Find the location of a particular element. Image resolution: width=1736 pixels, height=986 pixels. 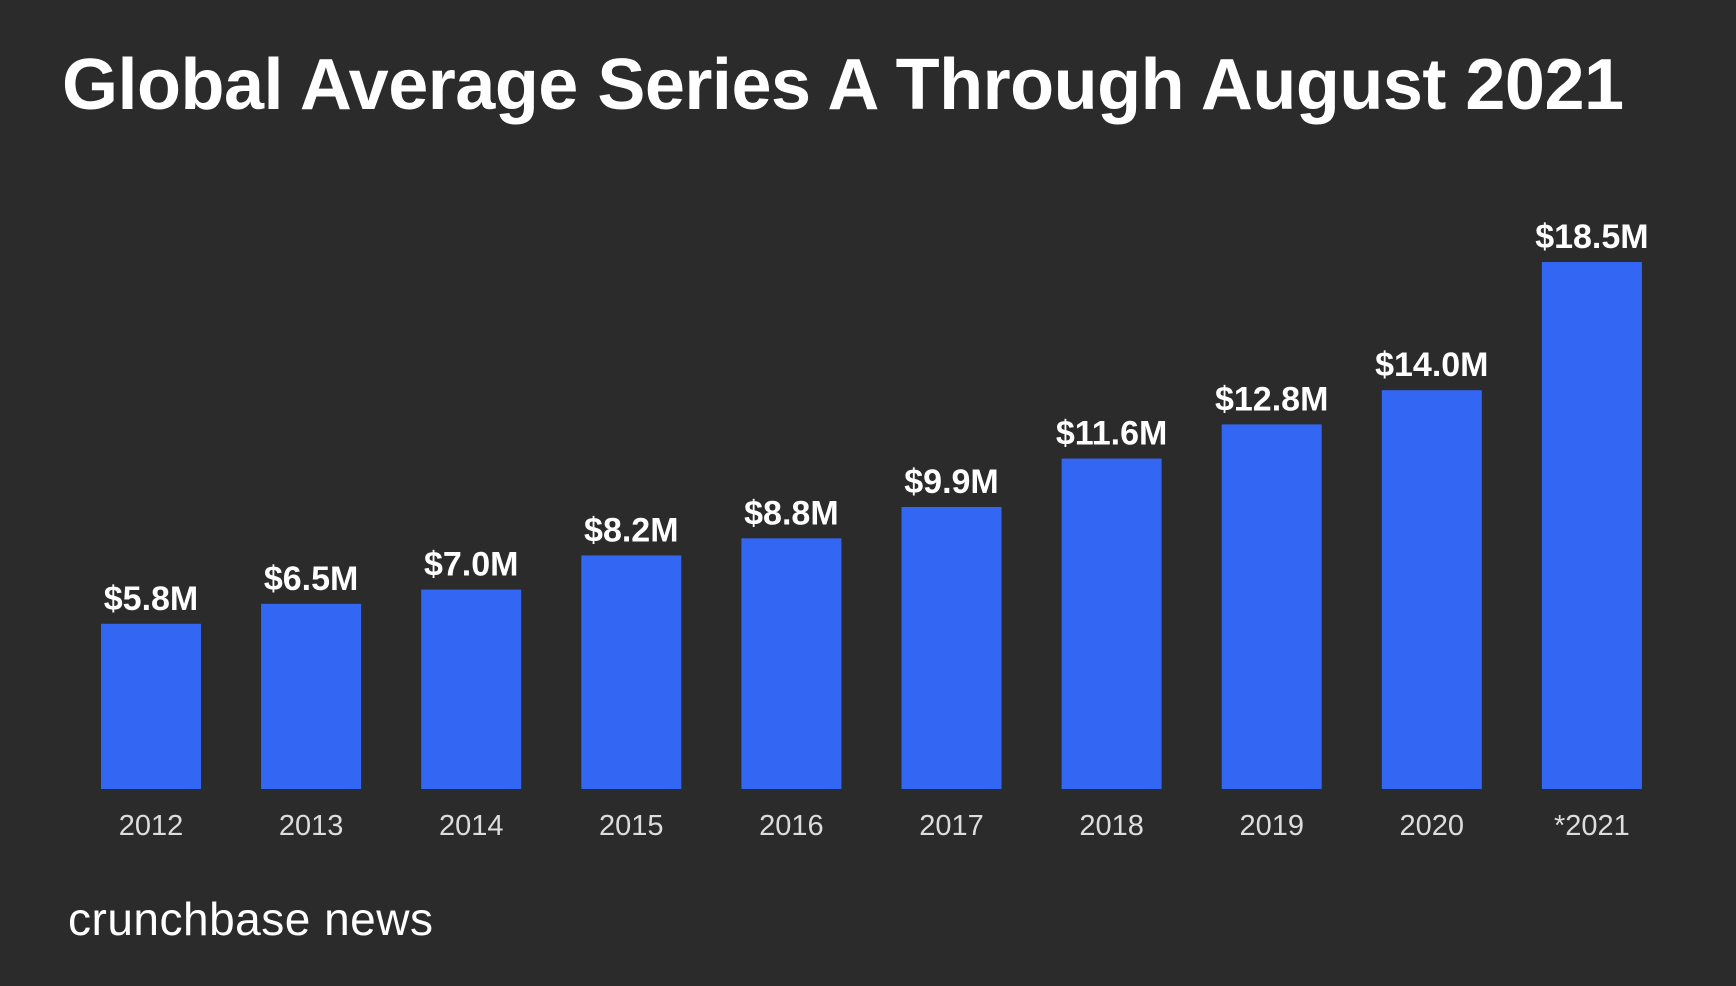

bar-2019 is located at coordinates (1271, 606).